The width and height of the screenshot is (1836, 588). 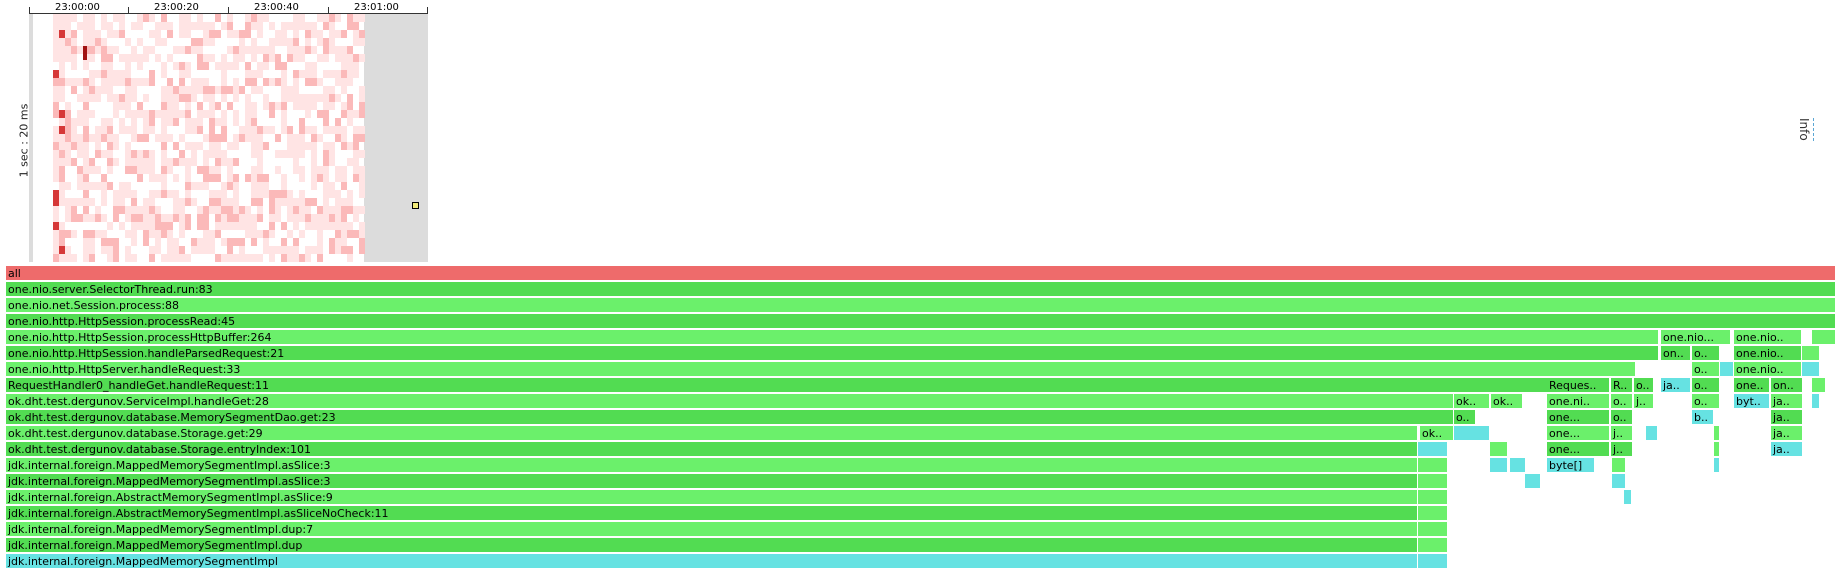 What do you see at coordinates (921, 289) in the screenshot?
I see `flame-frame: one.nio.server.SelectorThread.run:83` at bounding box center [921, 289].